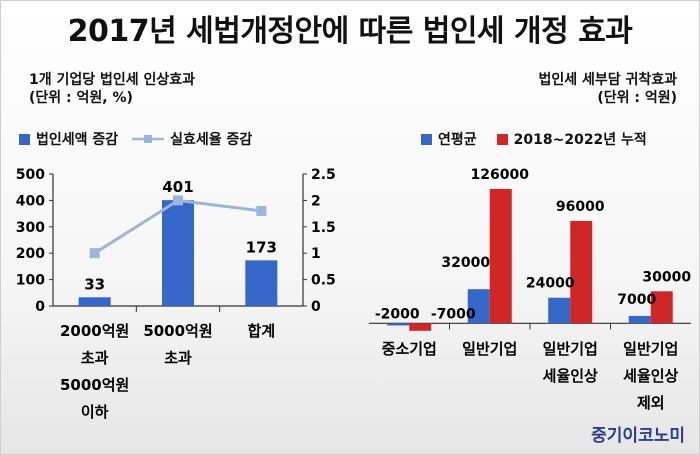 The width and height of the screenshot is (700, 455). I want to click on category-label: 제외, so click(651, 403).